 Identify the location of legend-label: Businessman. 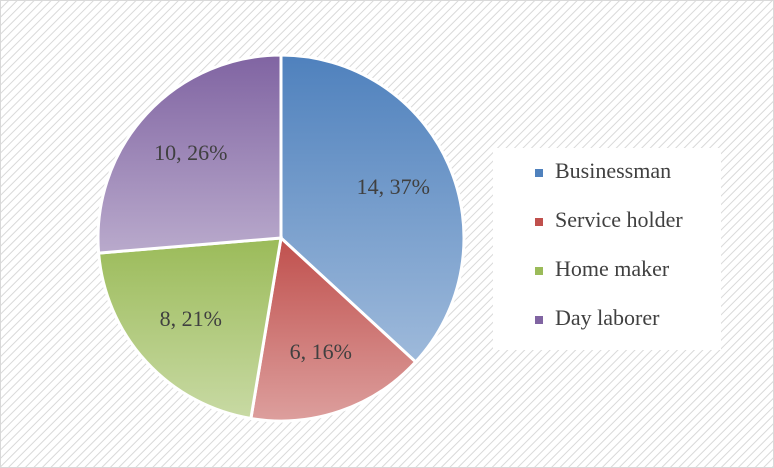
(613, 170).